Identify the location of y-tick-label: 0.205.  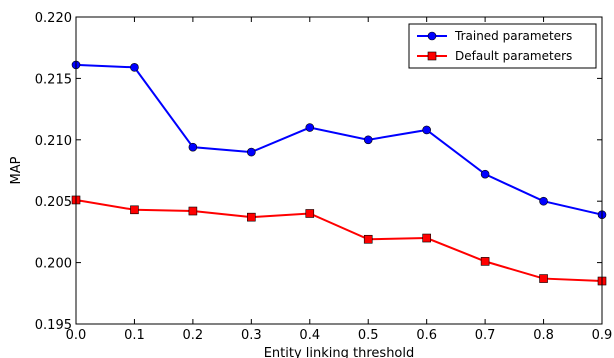
(53, 202).